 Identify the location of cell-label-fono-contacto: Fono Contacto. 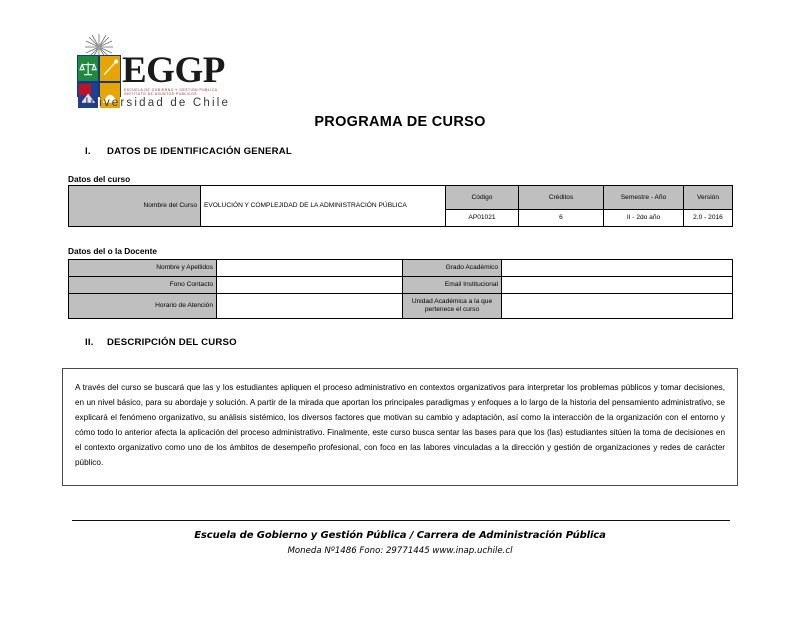
(142, 285).